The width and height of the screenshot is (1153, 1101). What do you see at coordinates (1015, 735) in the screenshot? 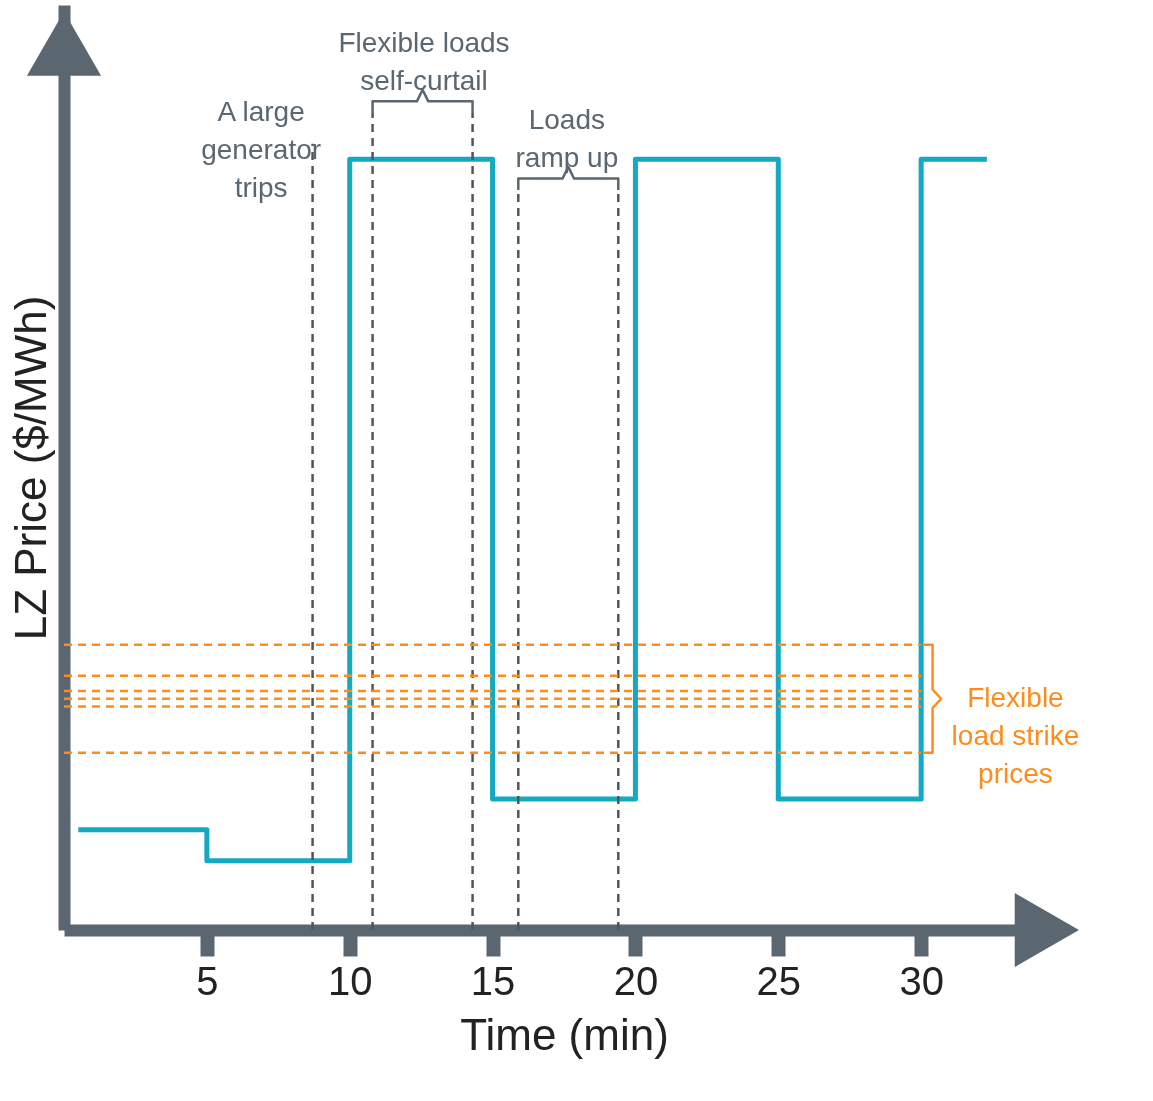
I see `annotation: Flexible load strike prices` at bounding box center [1015, 735].